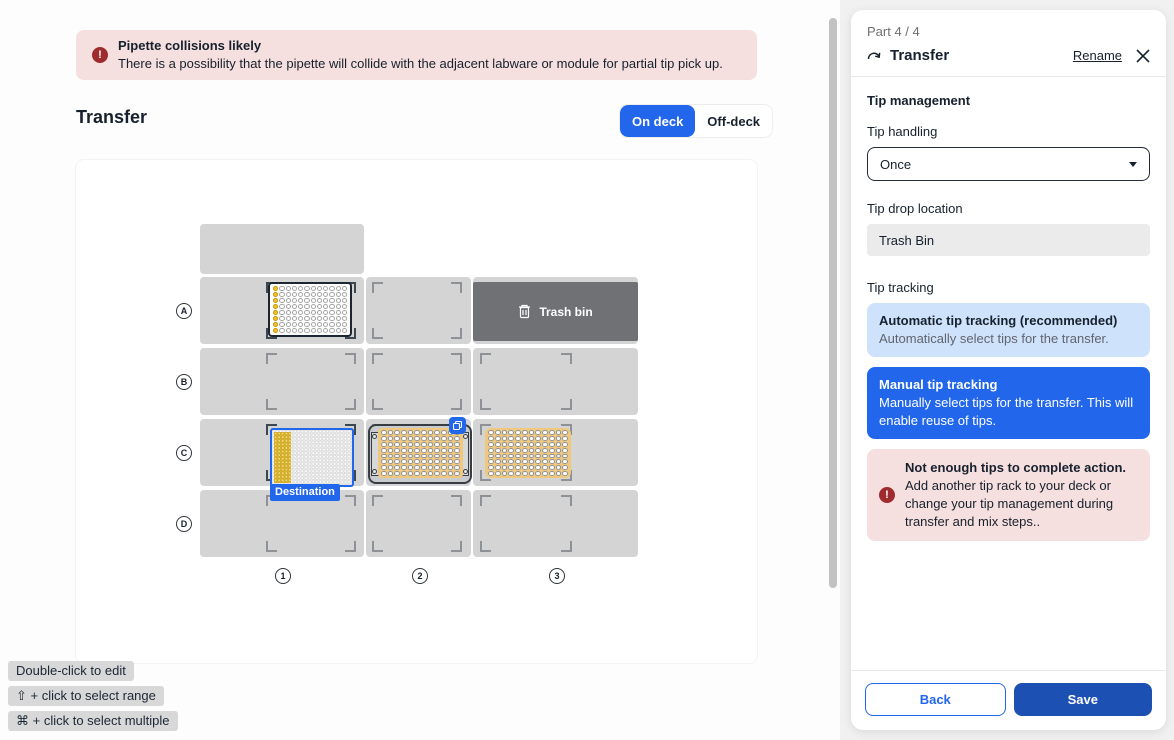 The width and height of the screenshot is (1174, 740). I want to click on tip-management-heading: Tip management, so click(919, 100).